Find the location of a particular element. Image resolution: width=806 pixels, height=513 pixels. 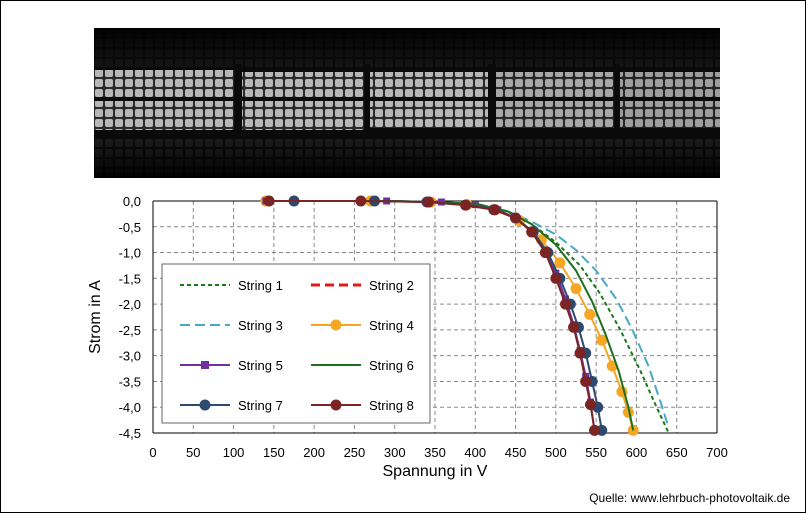

x-tick-label: 50 is located at coordinates (193, 452).